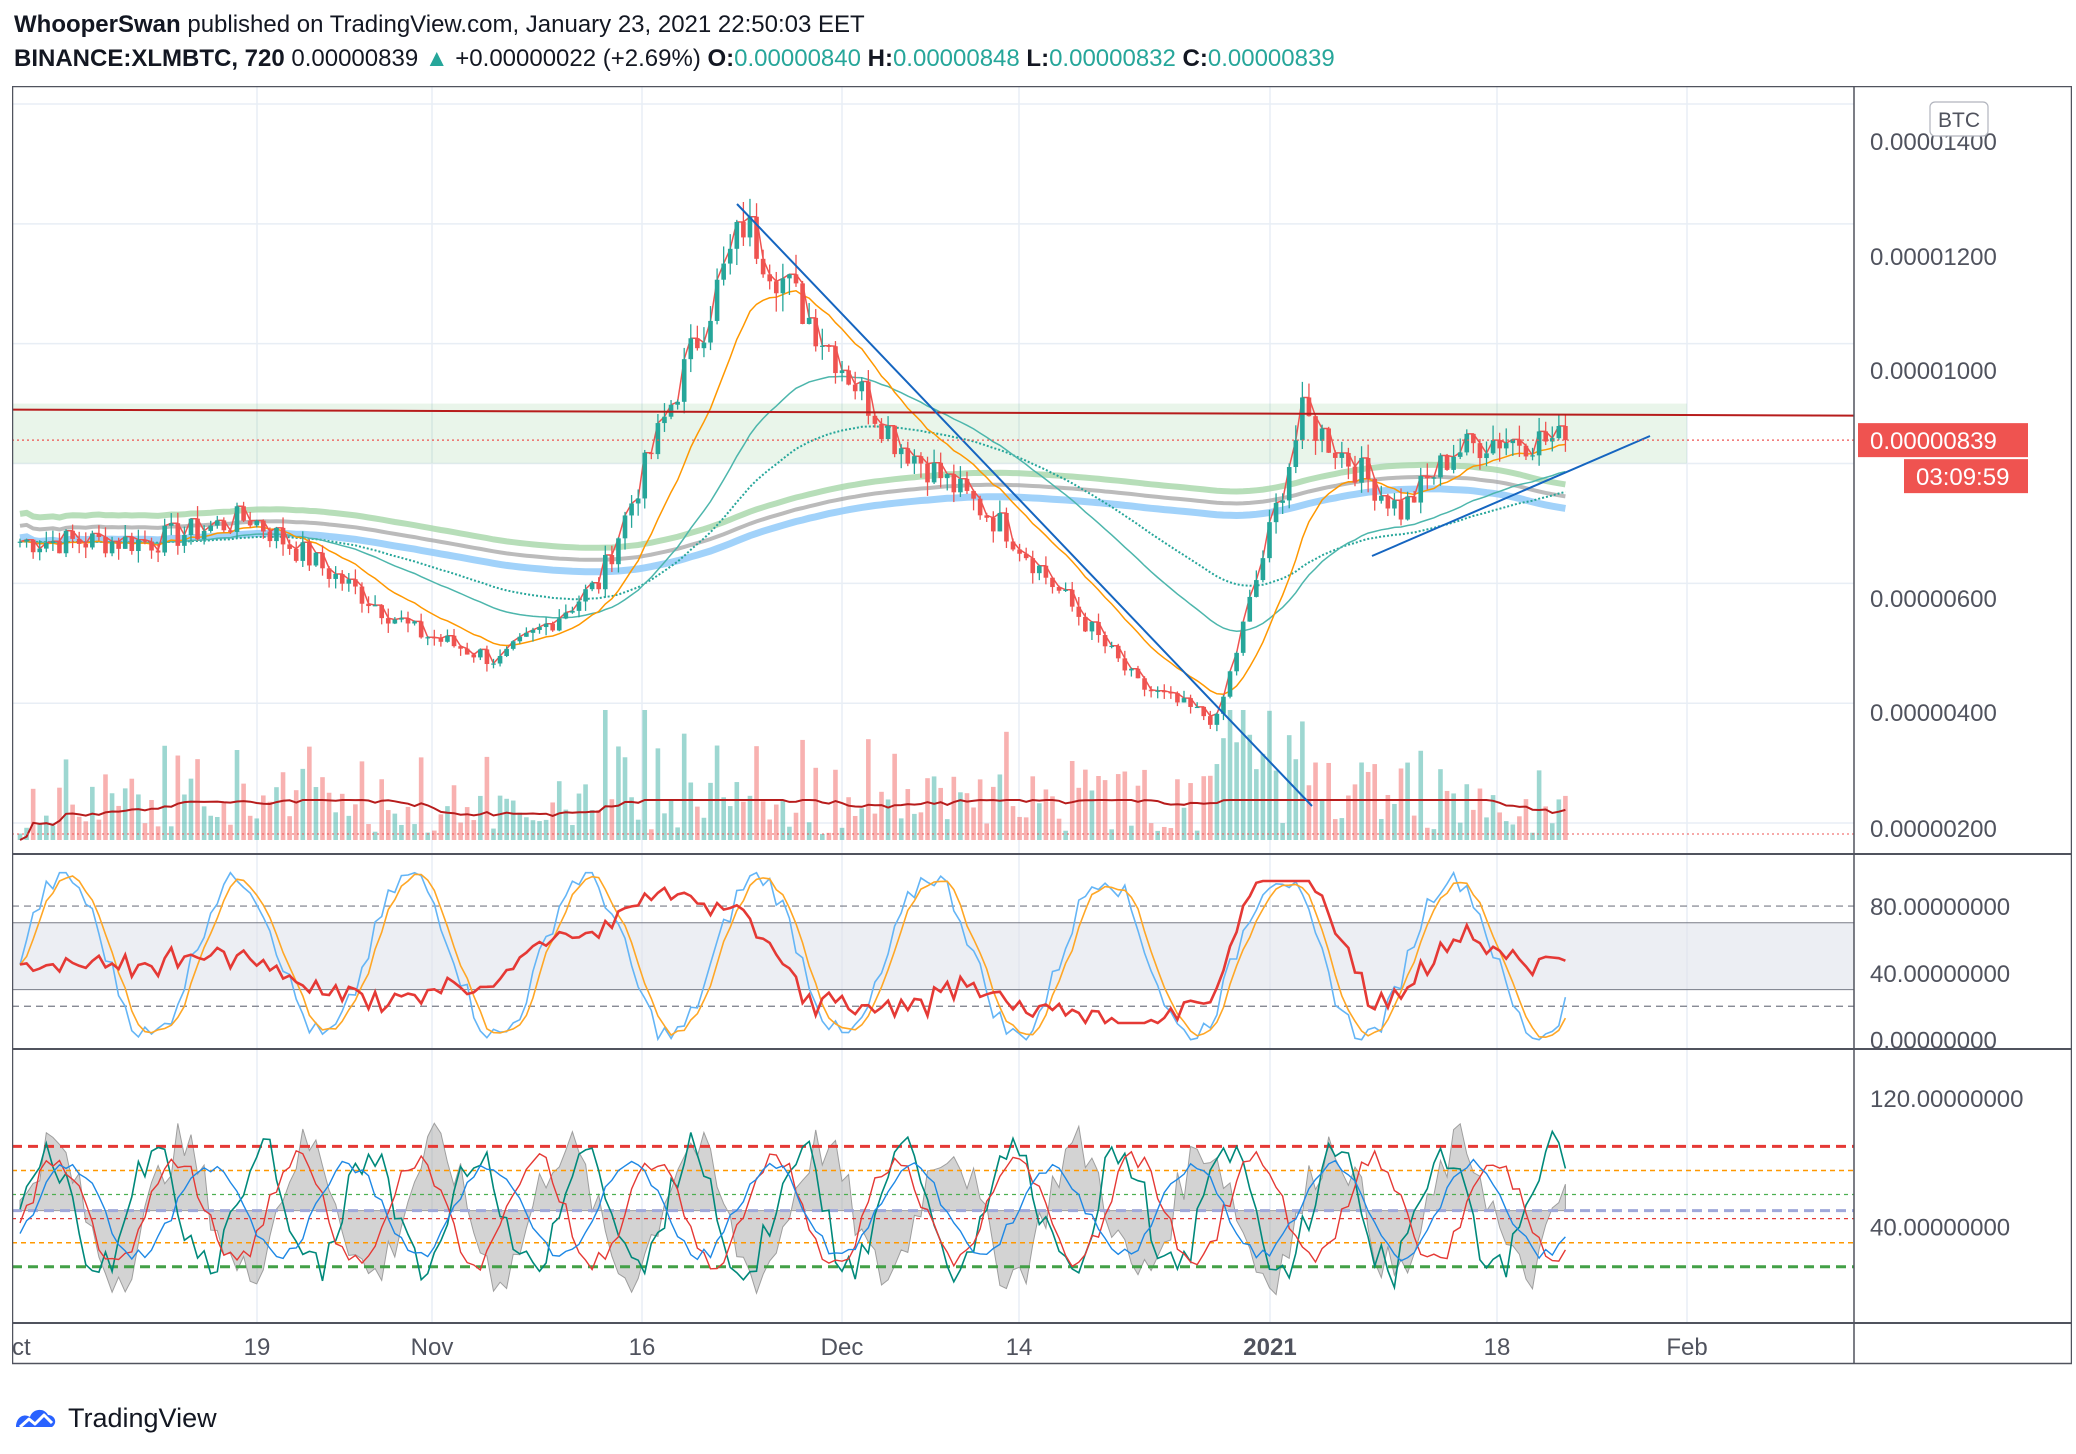 The width and height of the screenshot is (2076, 1454). What do you see at coordinates (149, 58) in the screenshot?
I see `symbol-label: BINANCE:XLMBTC, 720` at bounding box center [149, 58].